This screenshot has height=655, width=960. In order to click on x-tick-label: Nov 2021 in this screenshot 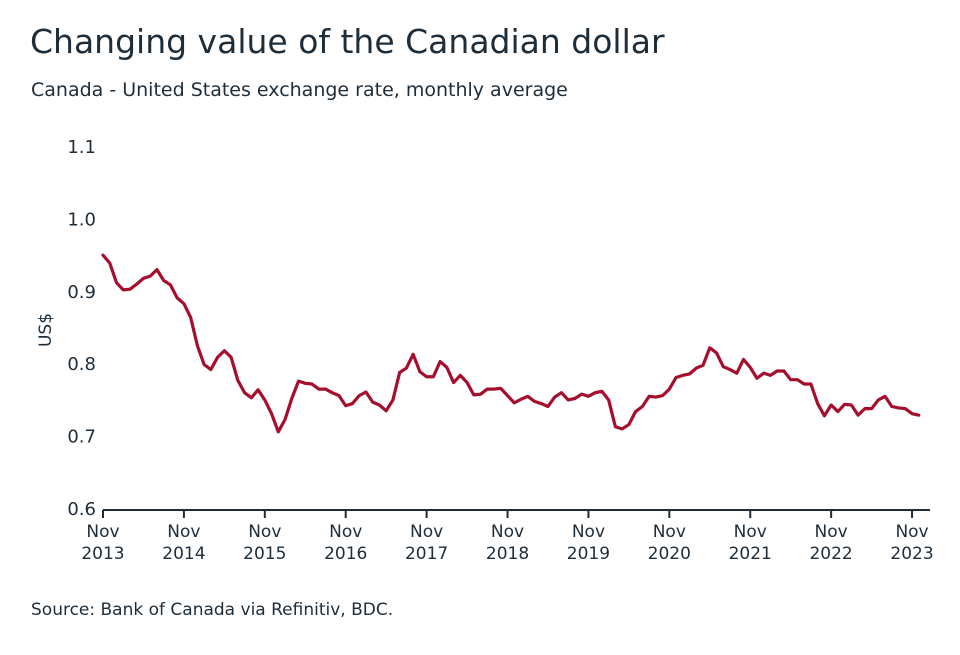, I will do `click(750, 543)`.